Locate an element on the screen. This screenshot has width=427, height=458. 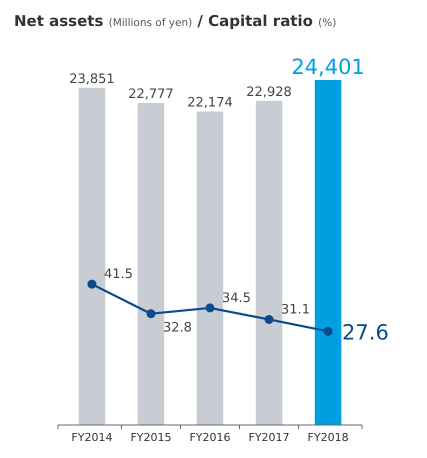
data-label: 24,401 is located at coordinates (328, 67).